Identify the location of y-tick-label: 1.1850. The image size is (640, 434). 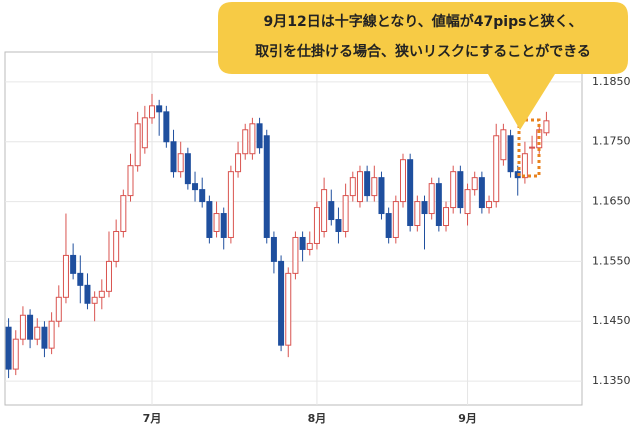
(611, 81).